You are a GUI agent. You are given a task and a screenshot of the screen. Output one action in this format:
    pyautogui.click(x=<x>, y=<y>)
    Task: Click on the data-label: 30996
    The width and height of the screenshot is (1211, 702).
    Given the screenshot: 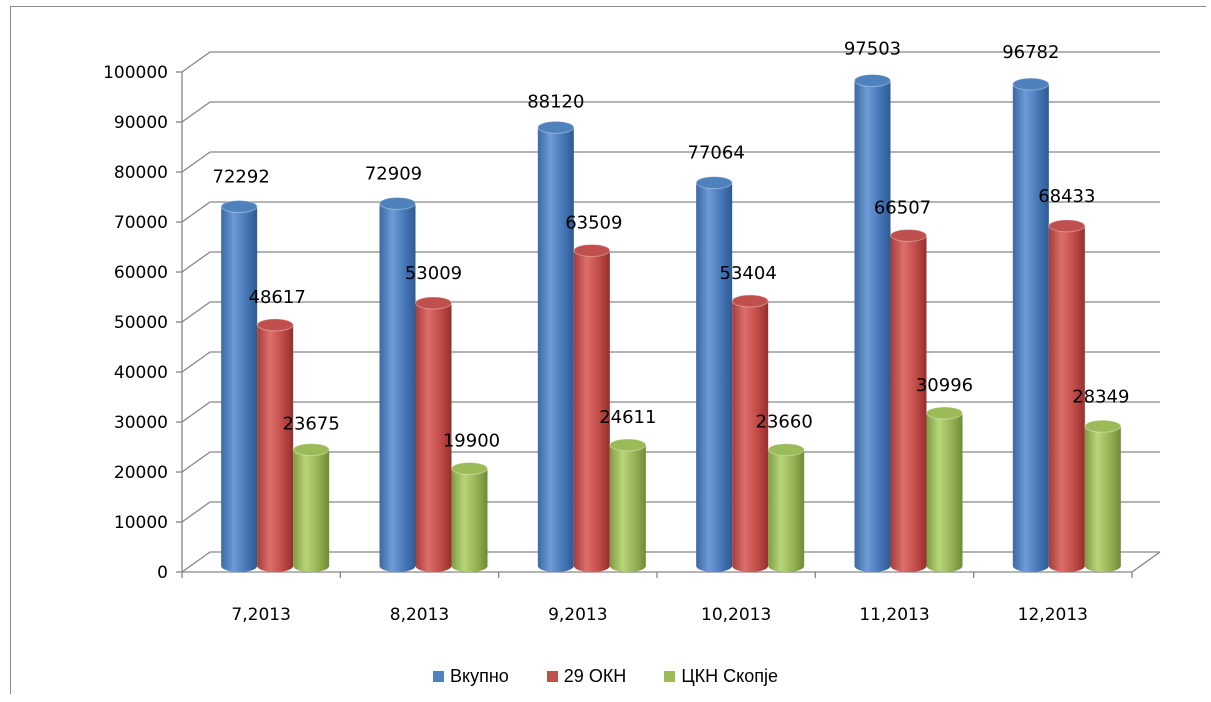 What is the action you would take?
    pyautogui.click(x=944, y=385)
    